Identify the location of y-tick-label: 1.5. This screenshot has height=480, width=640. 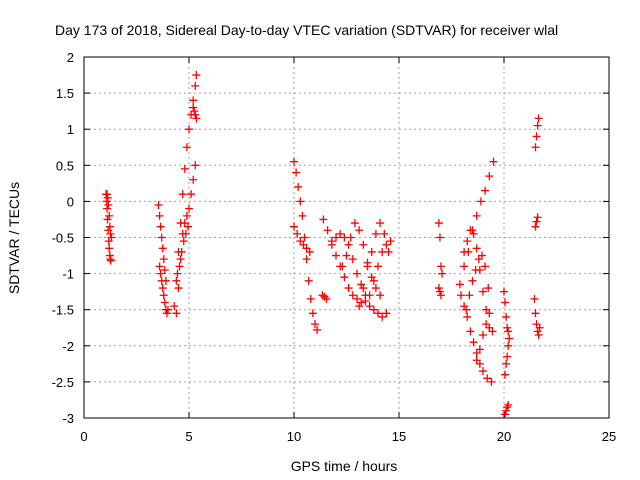
(65, 93).